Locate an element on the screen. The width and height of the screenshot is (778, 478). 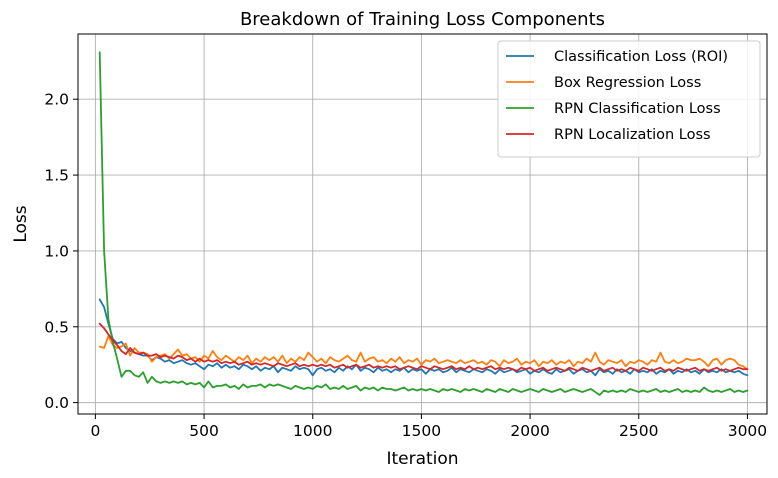
legend-box is located at coordinates (629, 99).